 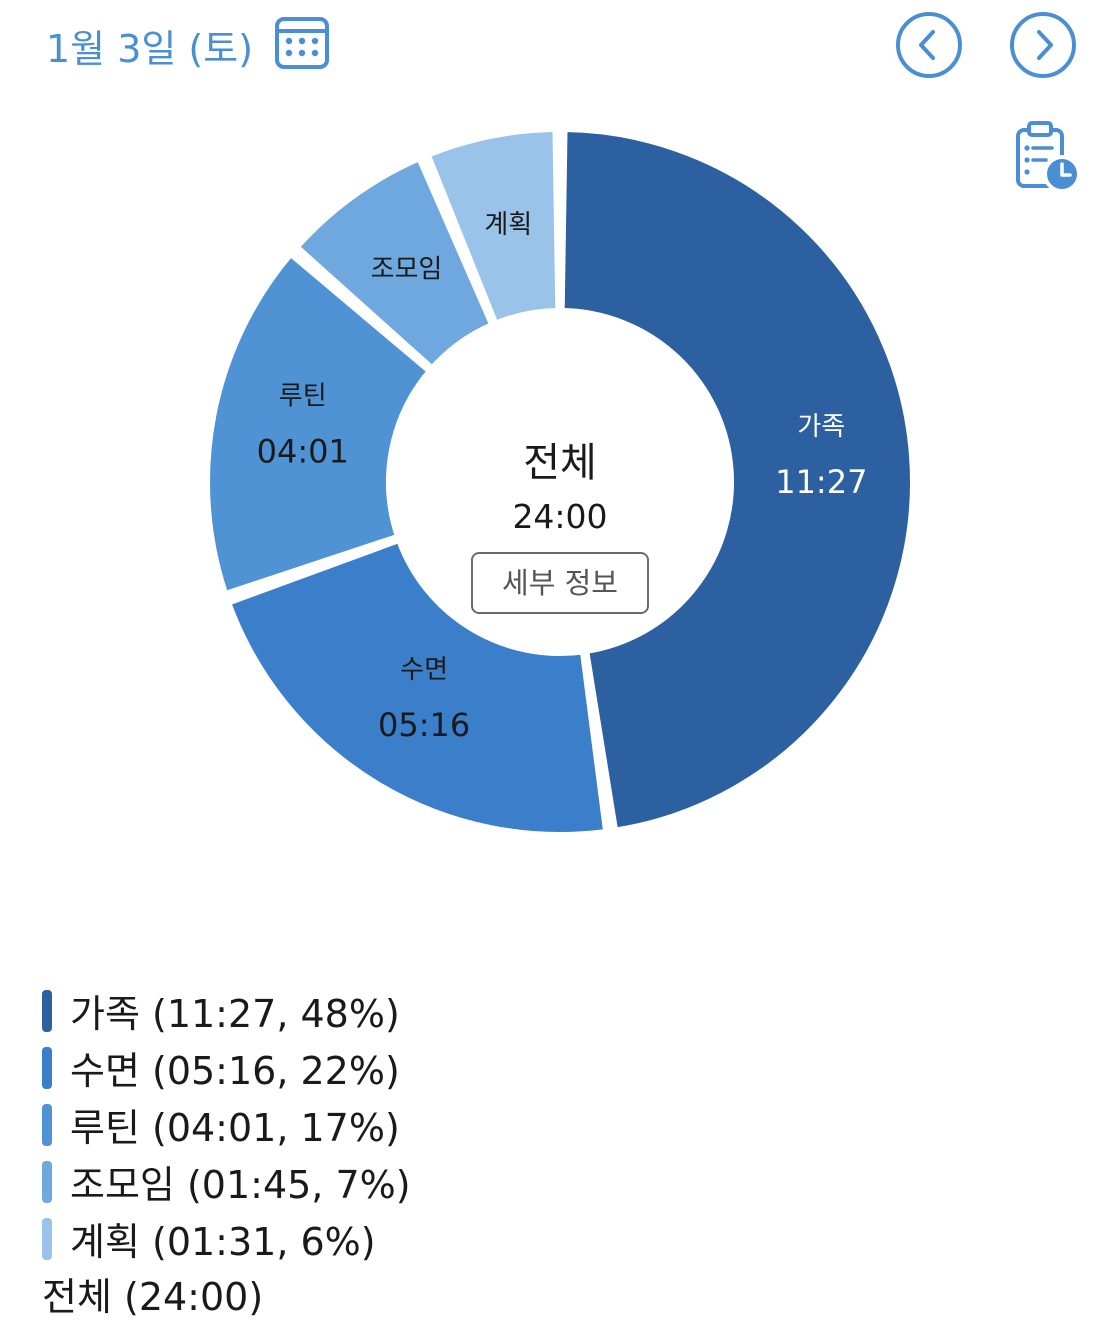 I want to click on slice-label: 가족, so click(x=821, y=427).